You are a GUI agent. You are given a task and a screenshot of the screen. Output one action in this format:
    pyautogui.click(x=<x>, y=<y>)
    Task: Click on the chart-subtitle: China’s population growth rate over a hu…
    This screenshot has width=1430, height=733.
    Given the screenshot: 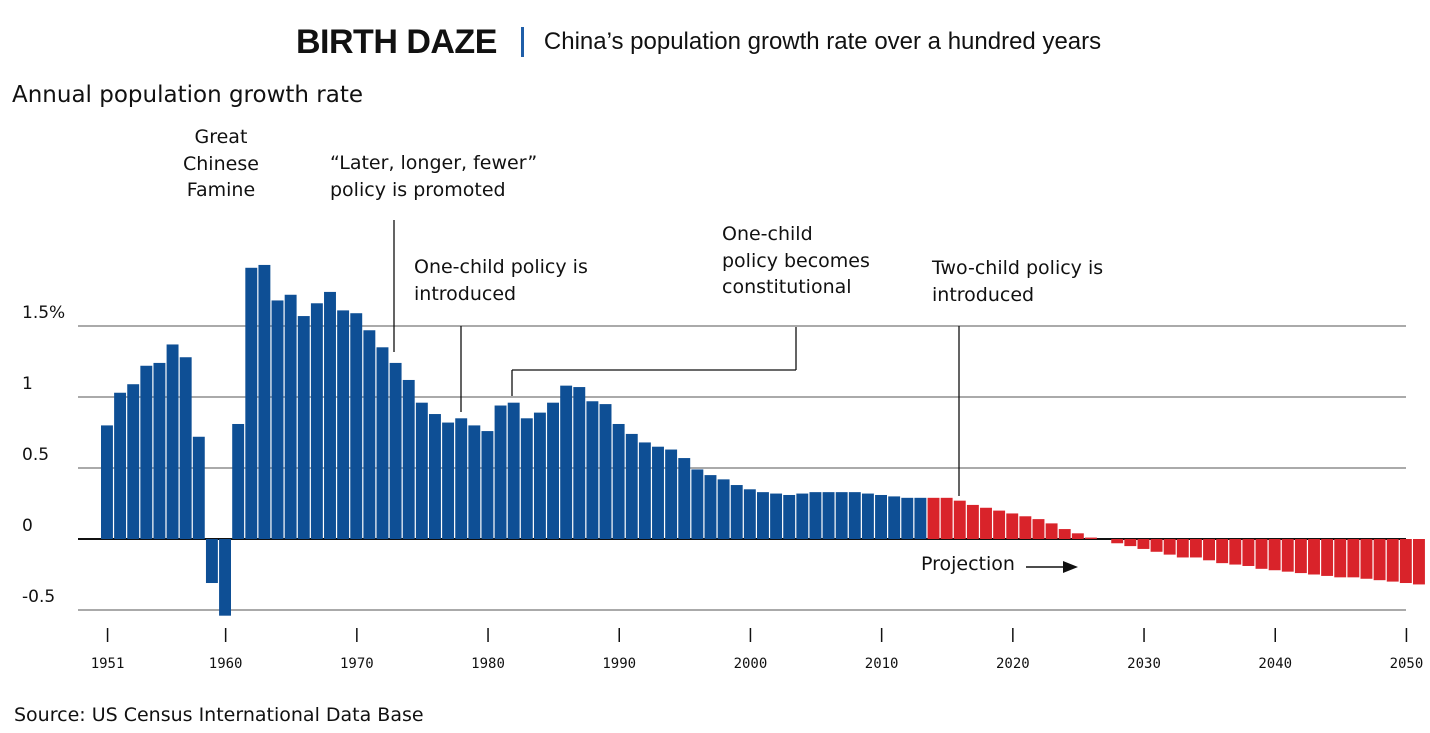 What is the action you would take?
    pyautogui.click(x=822, y=41)
    